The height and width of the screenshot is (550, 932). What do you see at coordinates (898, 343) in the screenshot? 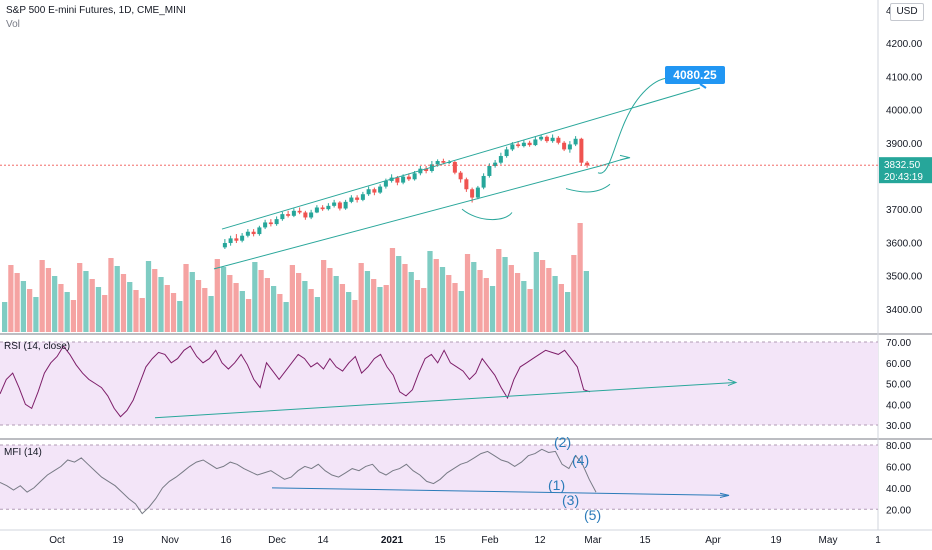
I see `rsi-tick: 70.00` at bounding box center [898, 343].